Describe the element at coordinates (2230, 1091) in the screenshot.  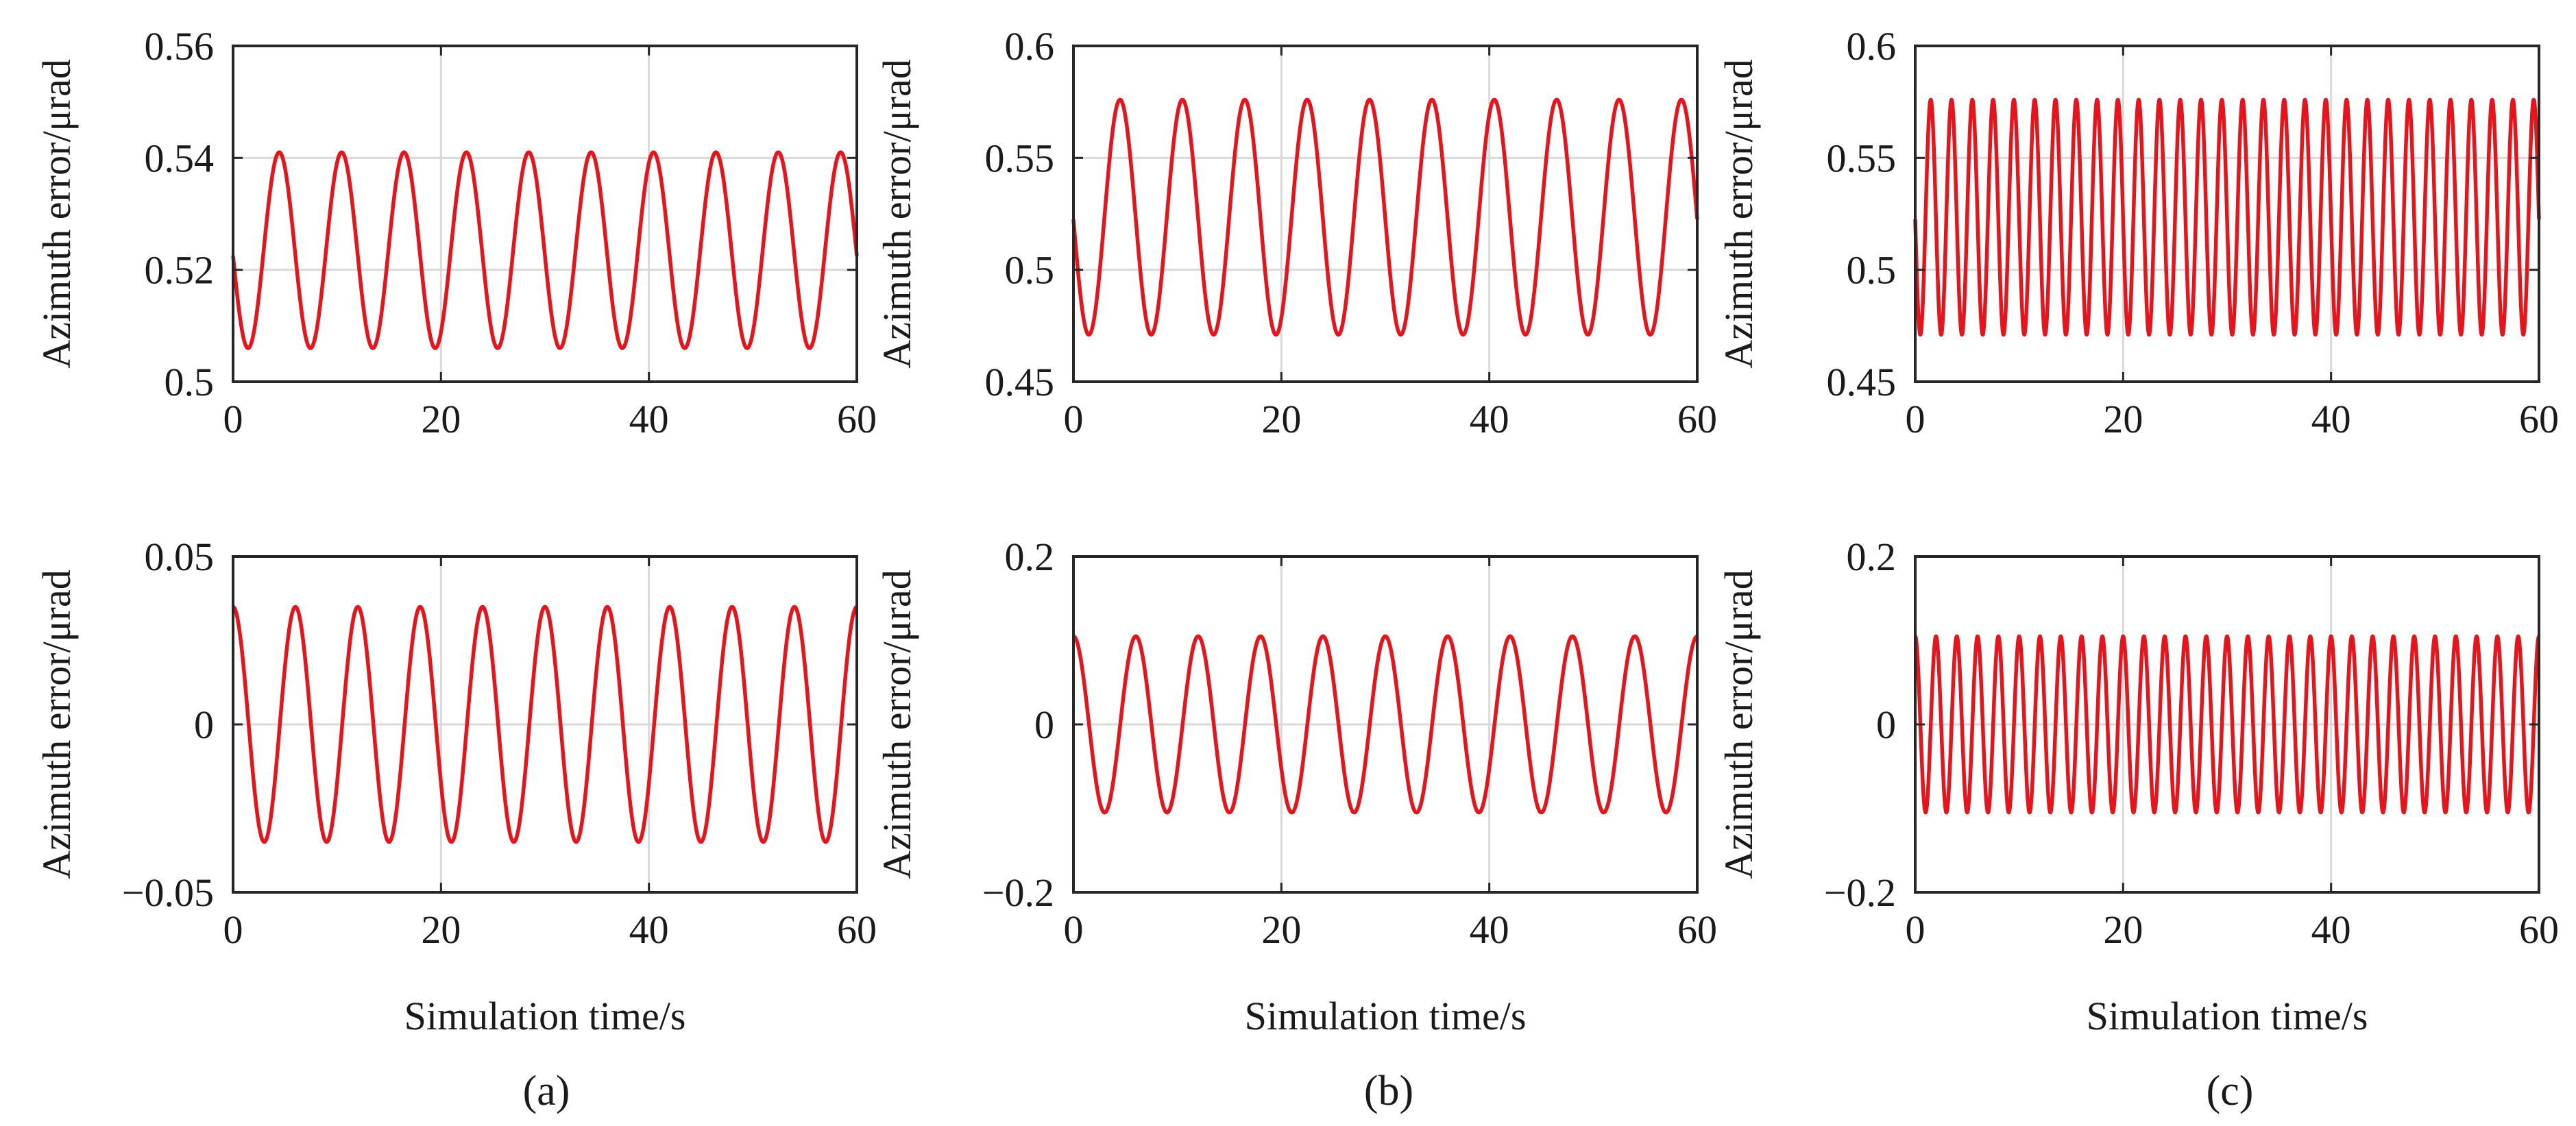
I see `panel-label-c: (c)` at that location.